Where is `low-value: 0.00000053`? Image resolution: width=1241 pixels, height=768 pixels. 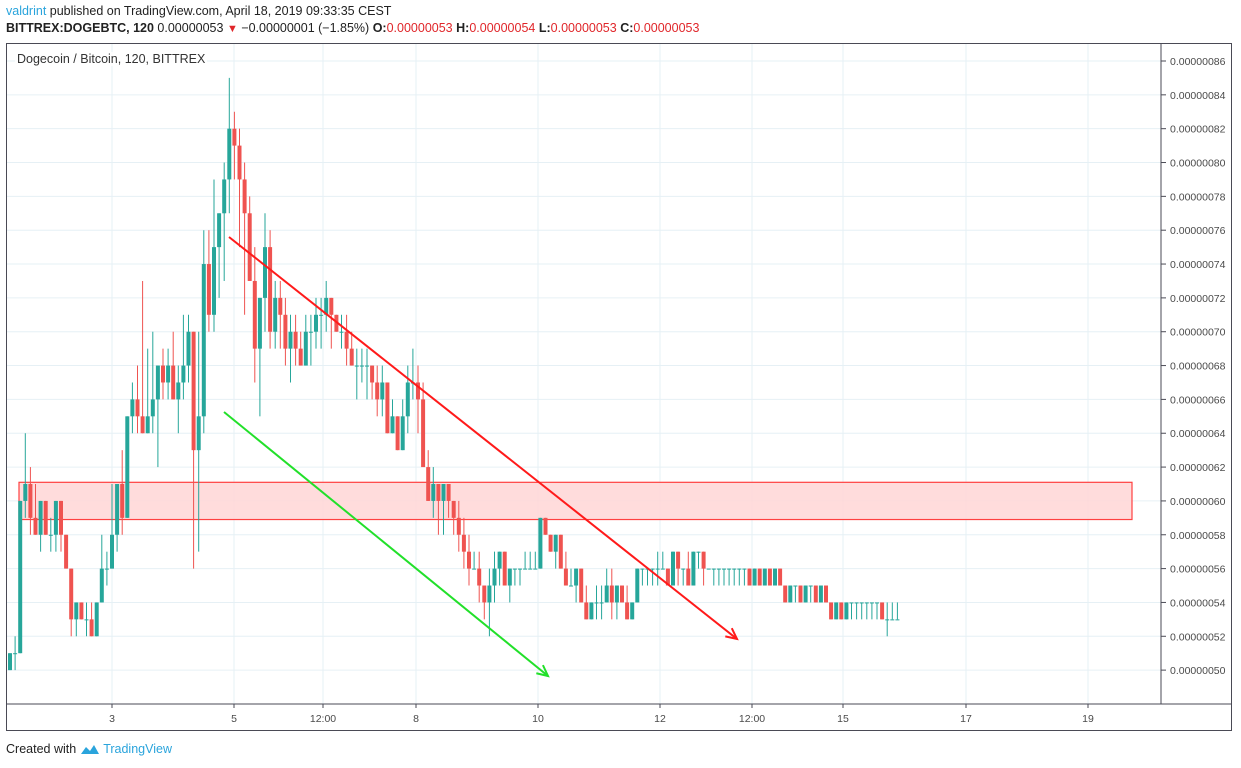 low-value: 0.00000053 is located at coordinates (583, 28).